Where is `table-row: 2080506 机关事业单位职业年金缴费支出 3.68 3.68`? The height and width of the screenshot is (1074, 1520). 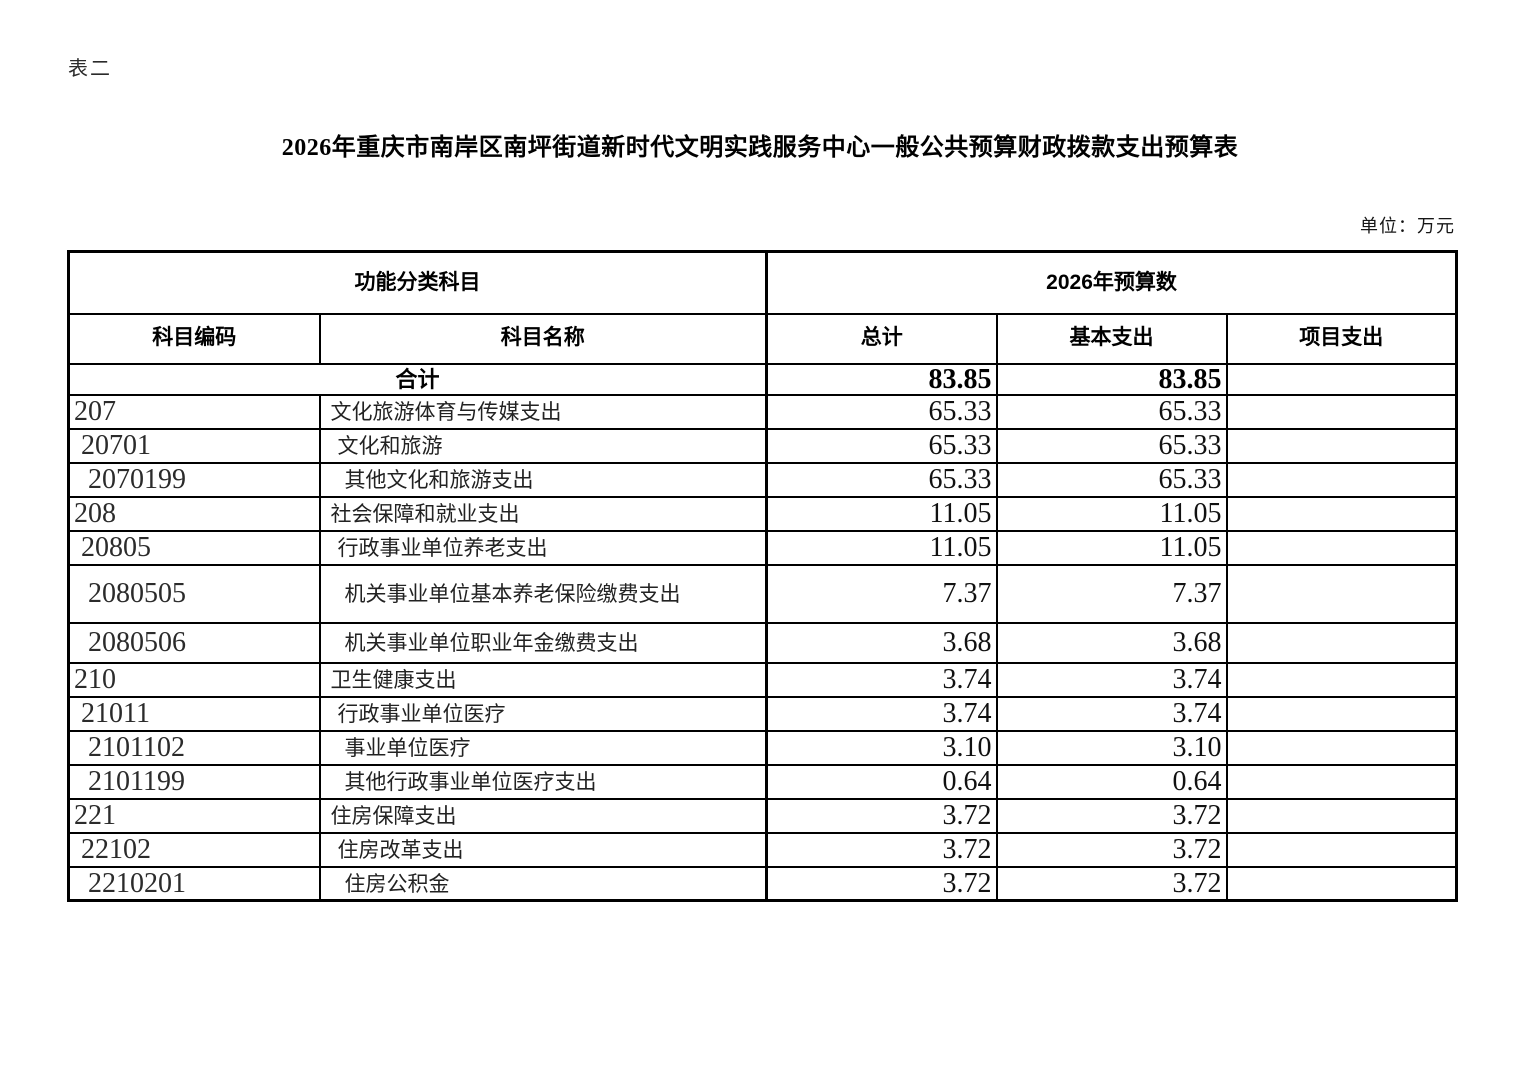 table-row: 2080506 机关事业单位职业年金缴费支出 3.68 3.68 is located at coordinates (762, 642).